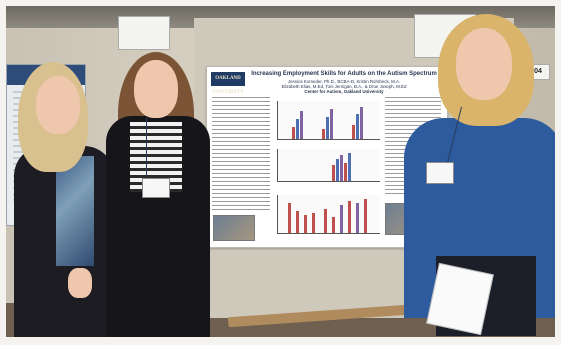 This screenshot has width=561, height=345. Describe the element at coordinates (344, 91) in the screenshot. I see `poster-affiliation: Center for Autism, Oakland University` at that location.